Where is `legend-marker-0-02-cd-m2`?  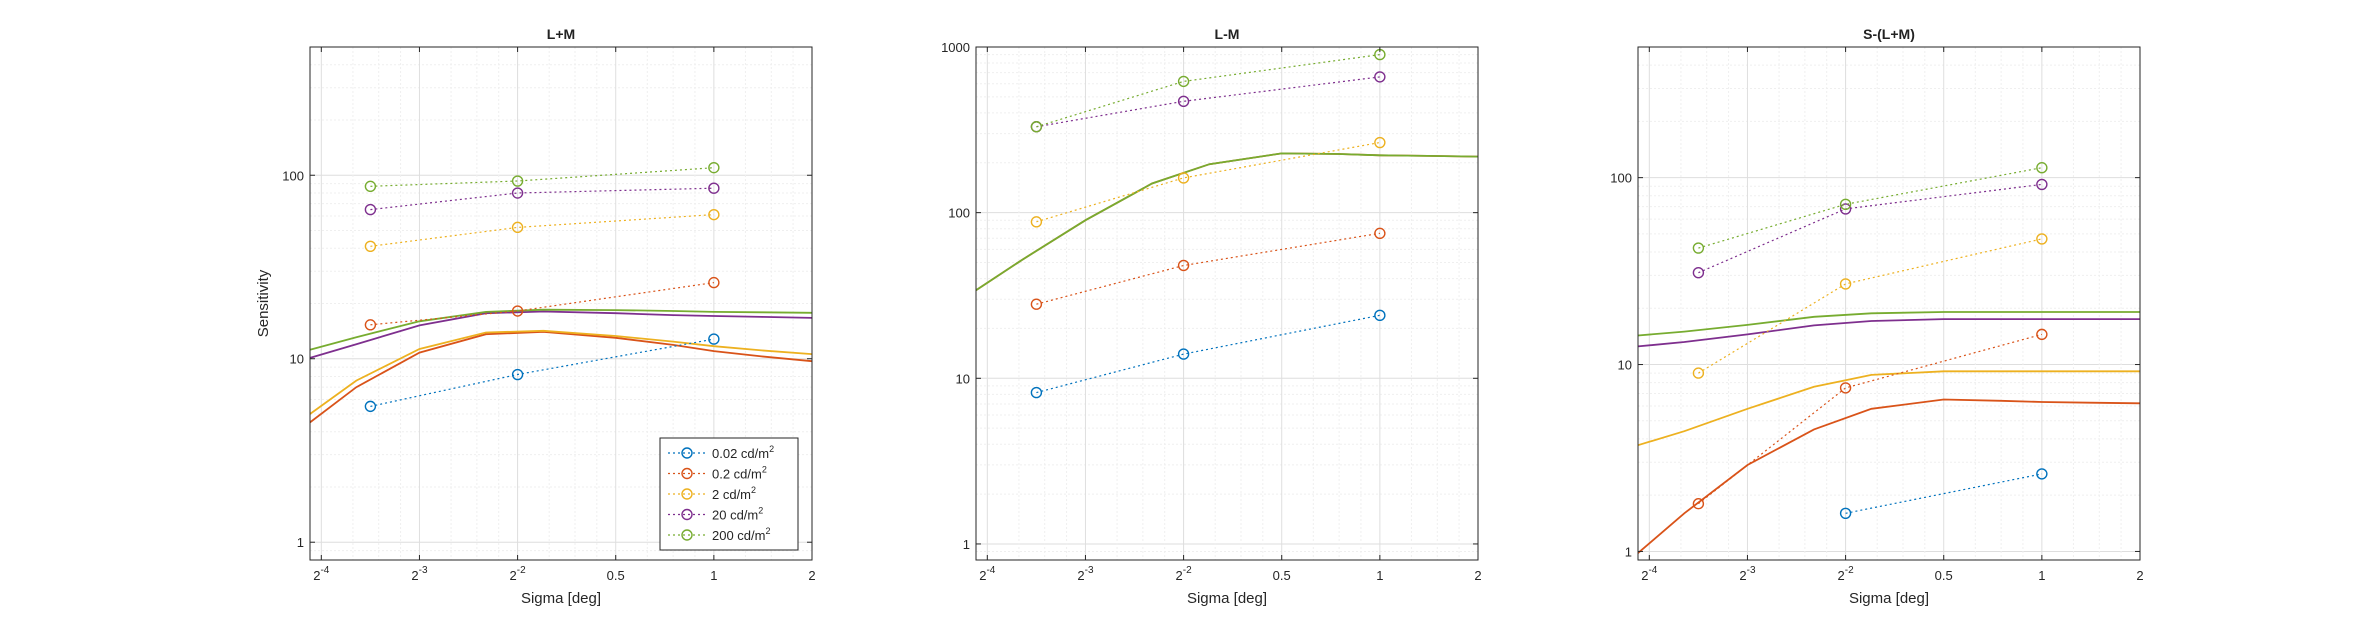 legend-marker-0-02-cd-m2 is located at coordinates (687, 453).